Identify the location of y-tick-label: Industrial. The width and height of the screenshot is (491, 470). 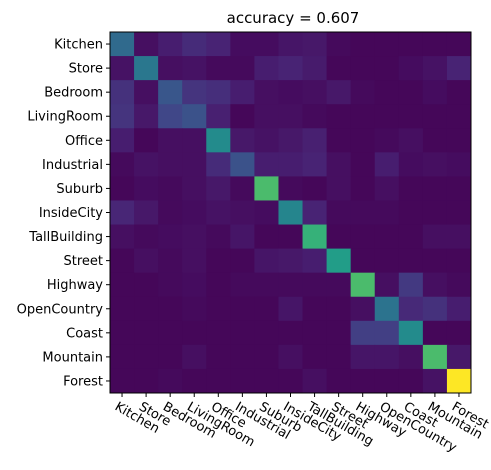
(72, 165).